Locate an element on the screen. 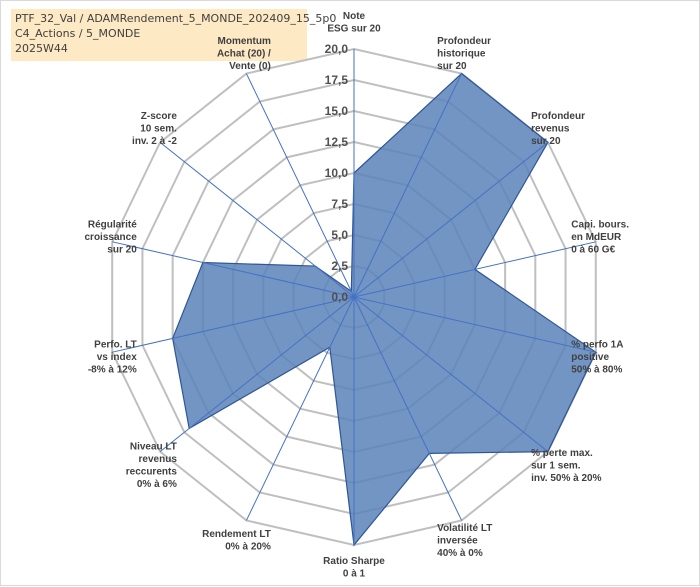 This screenshot has width=700, height=587. axis-label-13: Z-score 10 sem. inv. 2 à -2 is located at coordinates (154, 129).